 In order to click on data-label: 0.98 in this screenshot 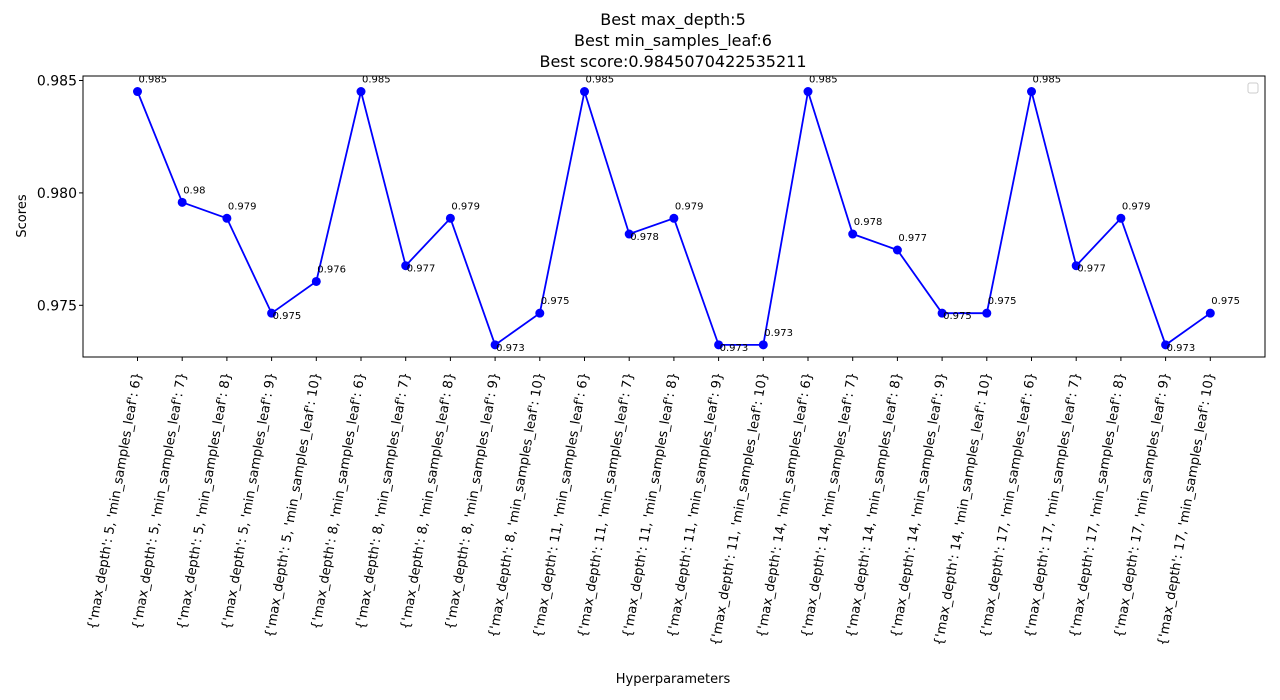, I will do `click(194, 190)`.